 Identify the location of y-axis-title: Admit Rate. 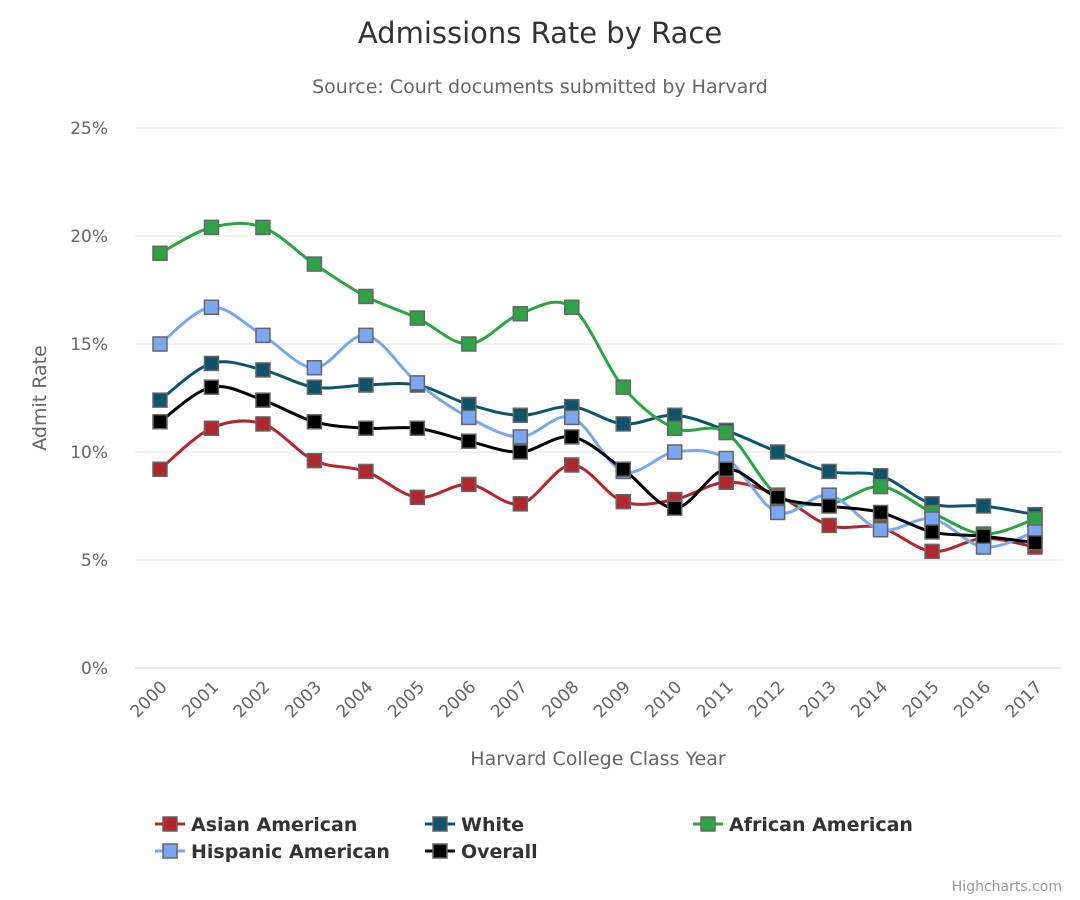
(40, 398).